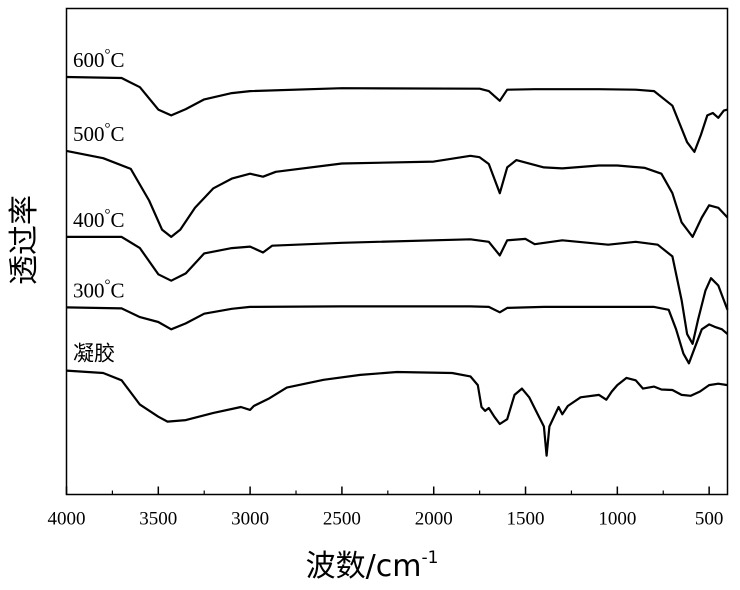  I want to click on x-tick-label-1500: 1500, so click(526, 519).